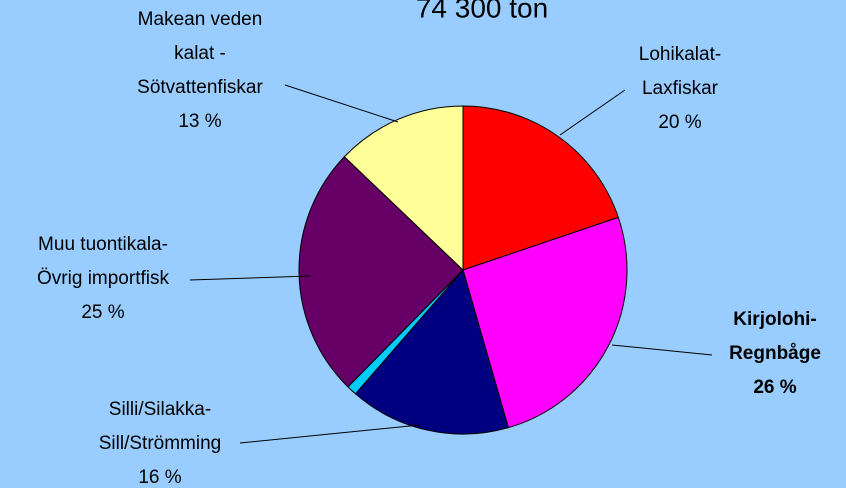 The image size is (846, 488). What do you see at coordinates (200, 53) in the screenshot?
I see `slice-label: kalat -` at bounding box center [200, 53].